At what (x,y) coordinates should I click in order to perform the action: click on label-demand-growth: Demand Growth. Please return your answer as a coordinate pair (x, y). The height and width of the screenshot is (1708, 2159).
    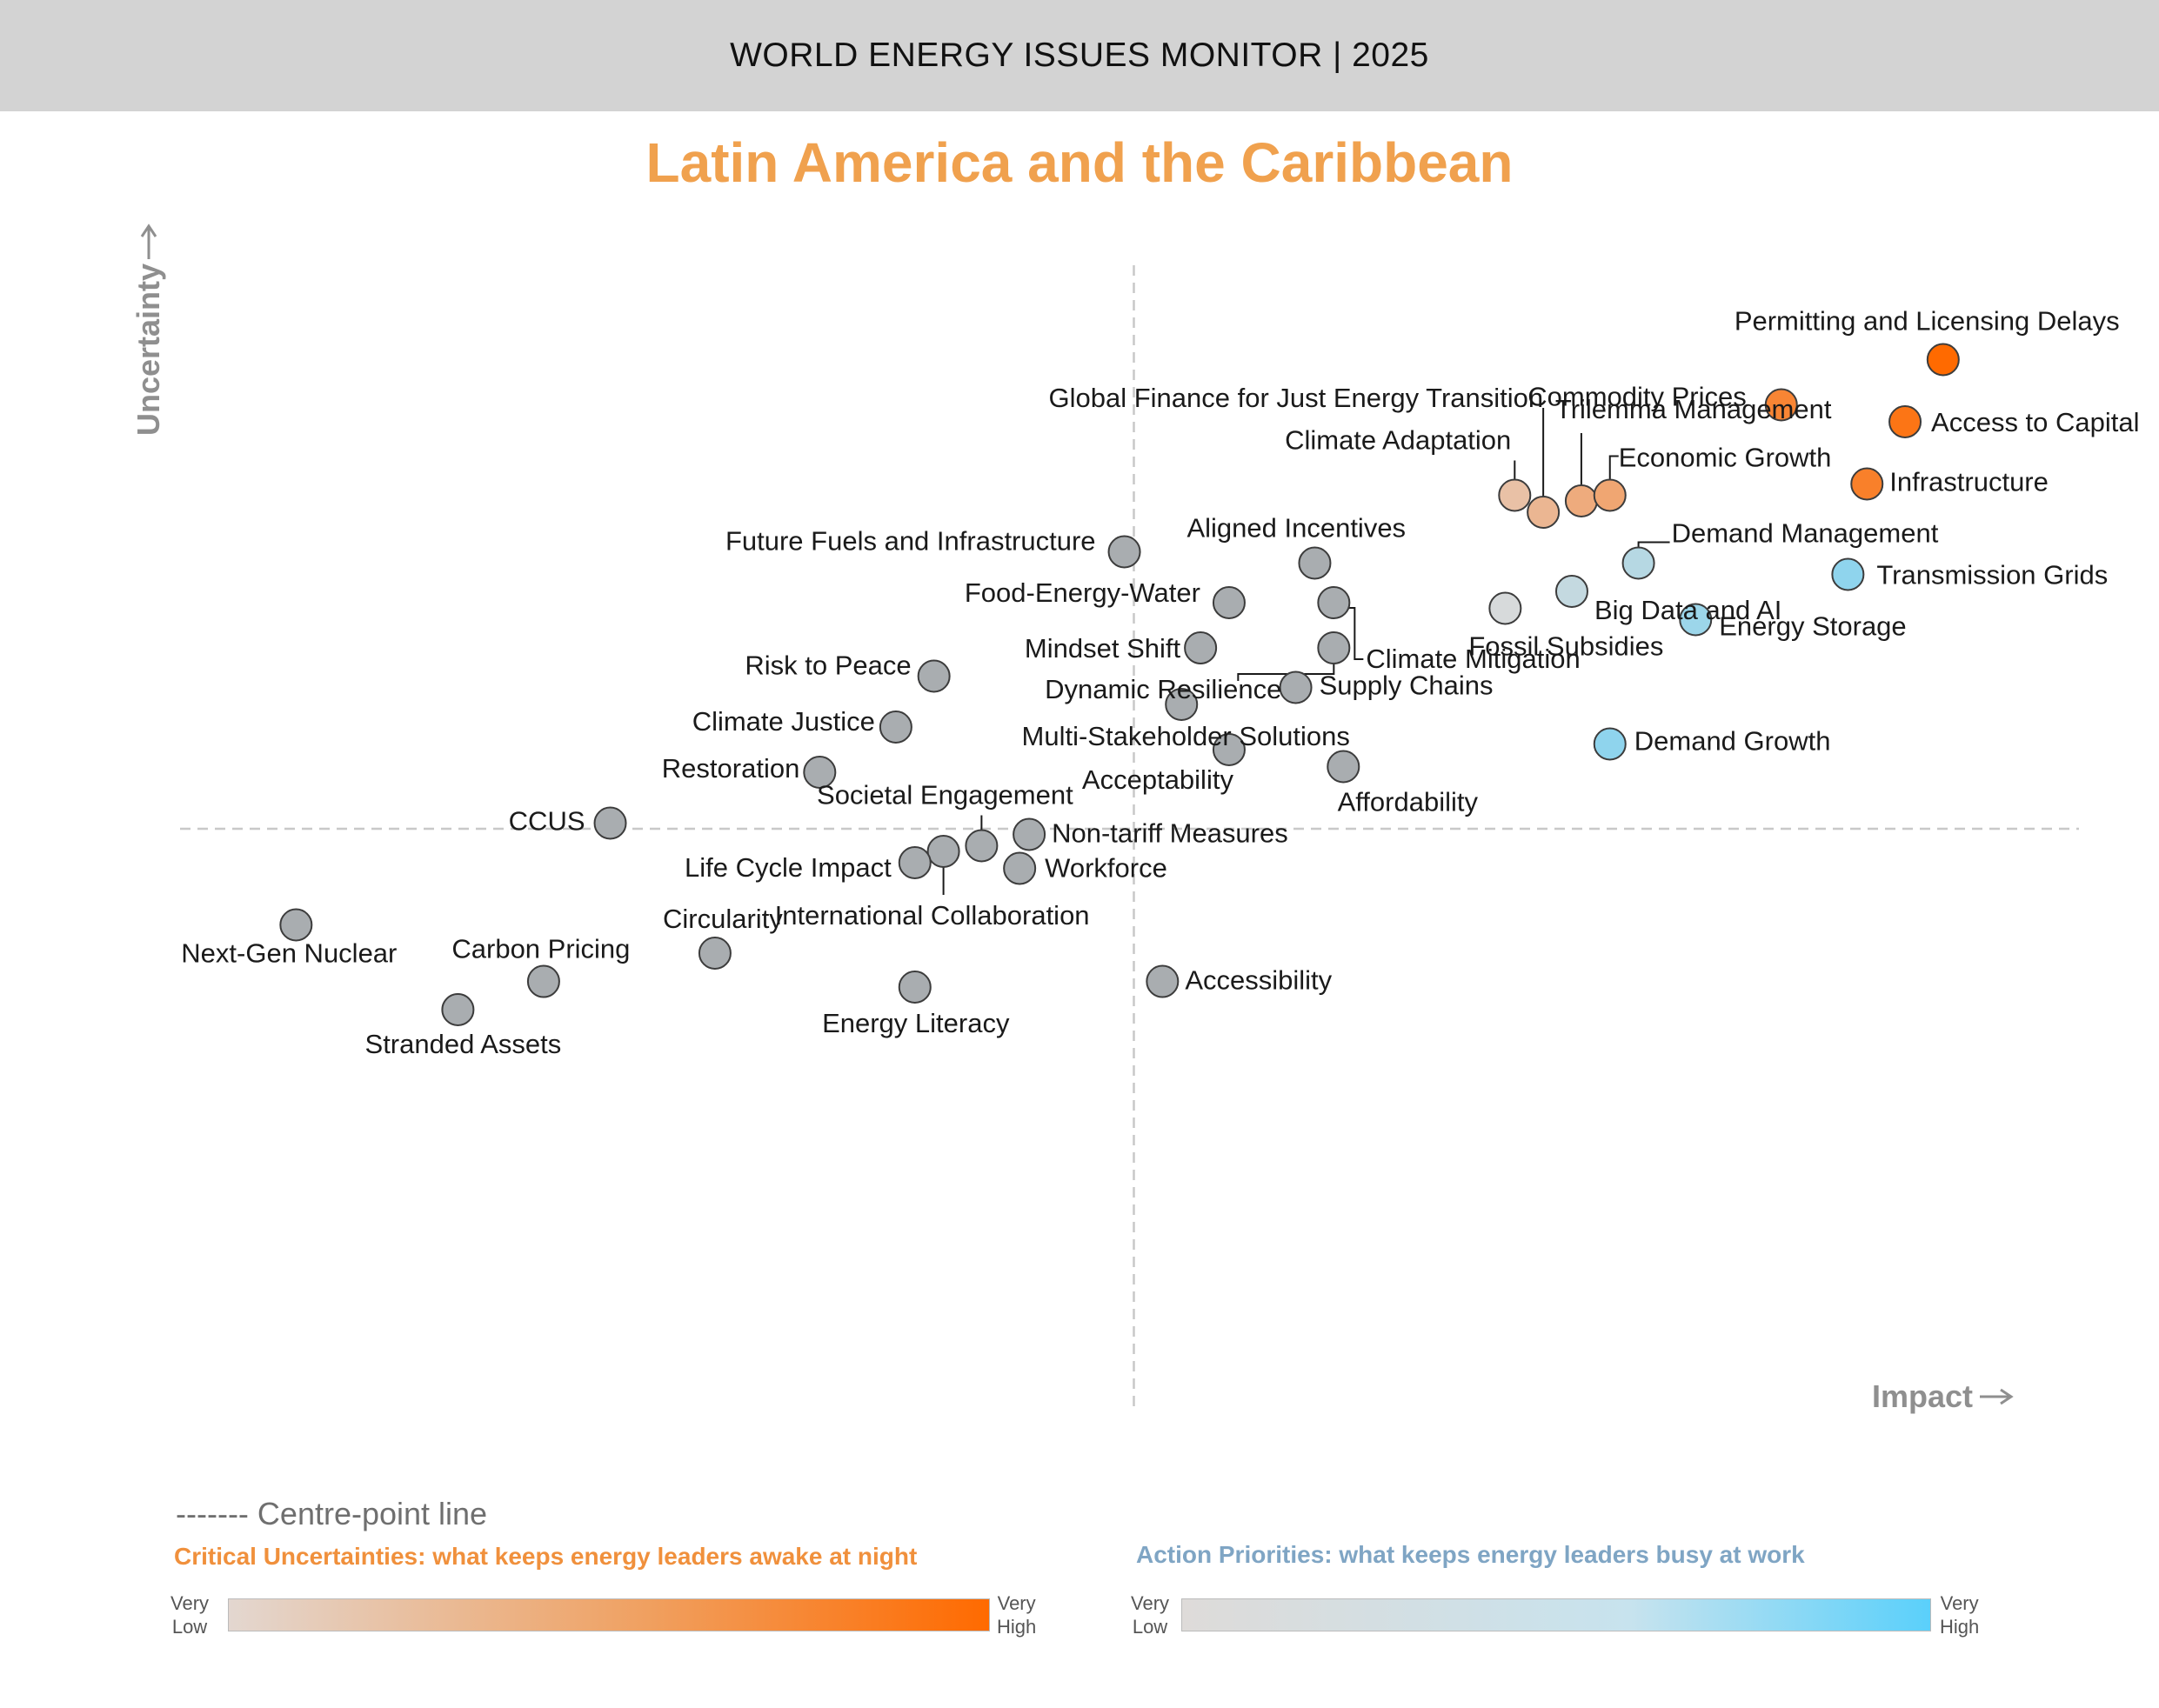
    Looking at the image, I should click on (1732, 741).